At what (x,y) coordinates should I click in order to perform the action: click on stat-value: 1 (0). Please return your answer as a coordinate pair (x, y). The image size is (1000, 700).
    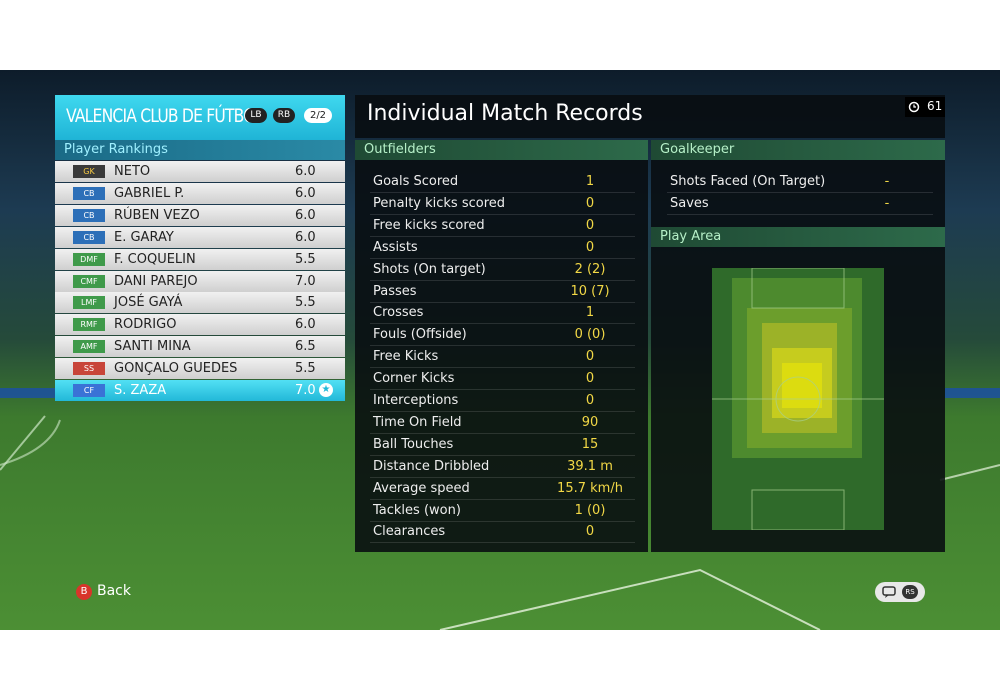
    Looking at the image, I should click on (590, 510).